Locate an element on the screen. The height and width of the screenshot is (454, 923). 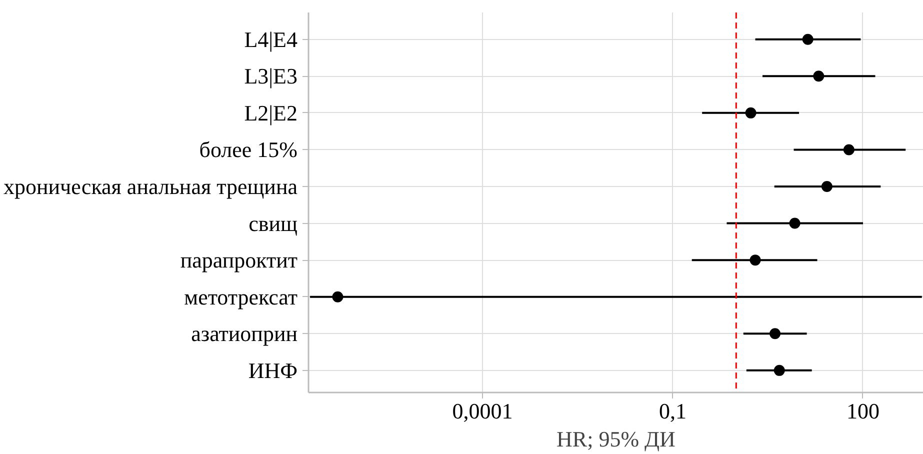
y-tick-label: метотрексат is located at coordinates (241, 297).